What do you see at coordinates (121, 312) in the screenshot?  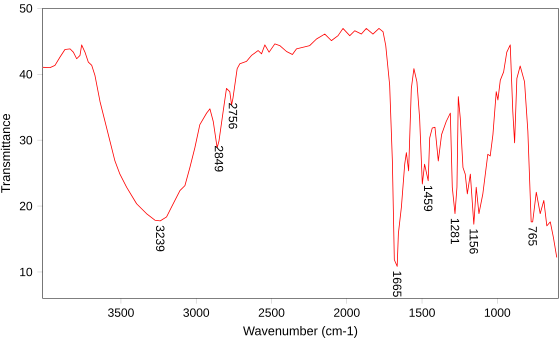 I see `x-tick-label: 3500` at bounding box center [121, 312].